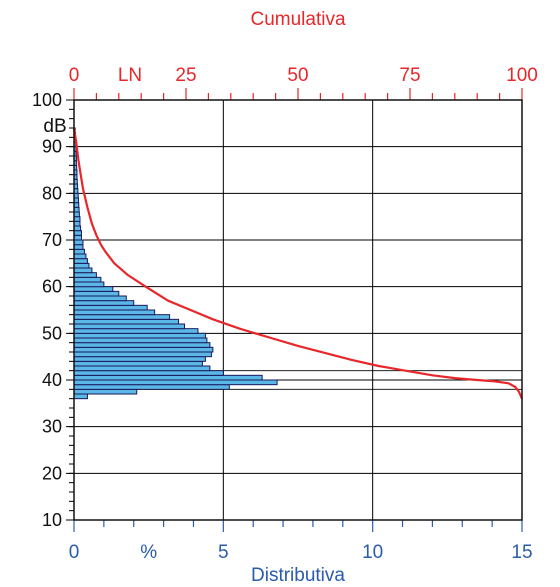 The width and height of the screenshot is (560, 587). I want to click on bar-69db, so click(78, 242).